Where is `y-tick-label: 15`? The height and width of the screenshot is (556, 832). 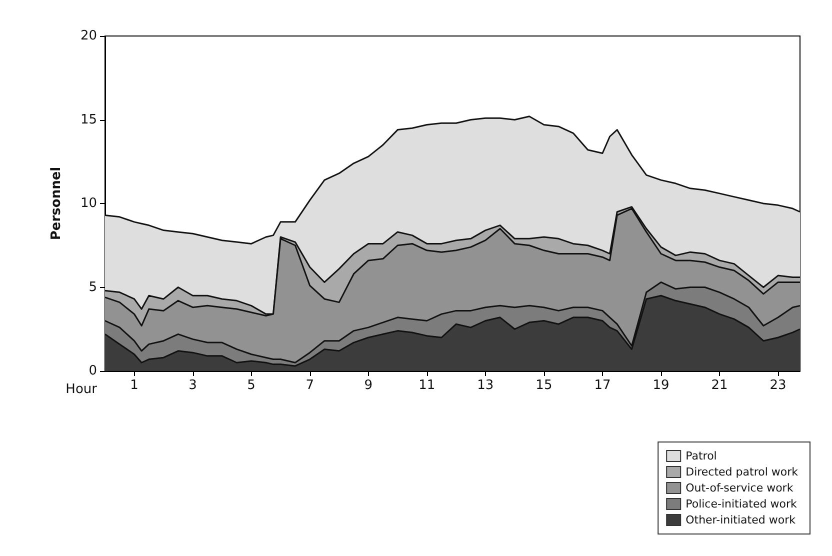
y-tick-label: 15 is located at coordinates (88, 120).